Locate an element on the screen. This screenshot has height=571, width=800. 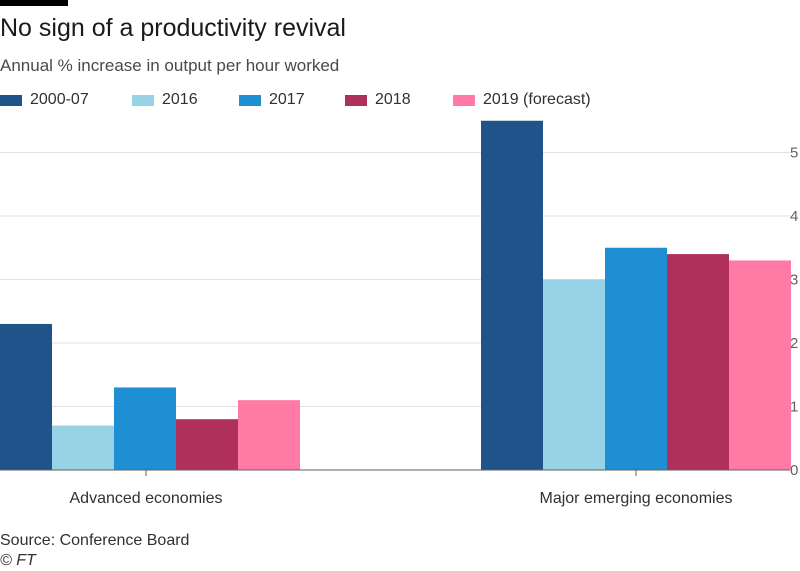
legend-item-2016: 2016 is located at coordinates (165, 100).